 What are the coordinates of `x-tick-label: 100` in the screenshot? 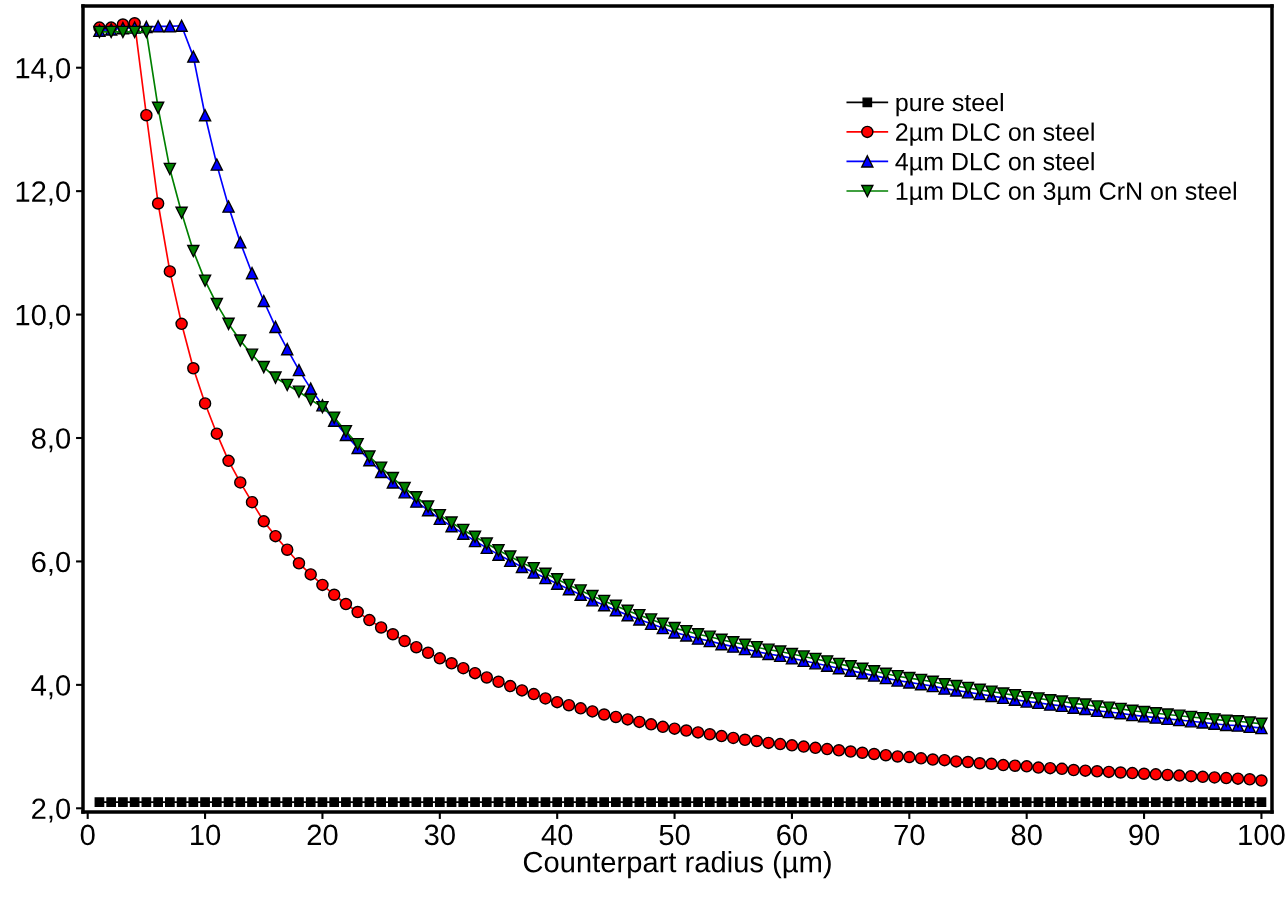 It's located at (1262, 835).